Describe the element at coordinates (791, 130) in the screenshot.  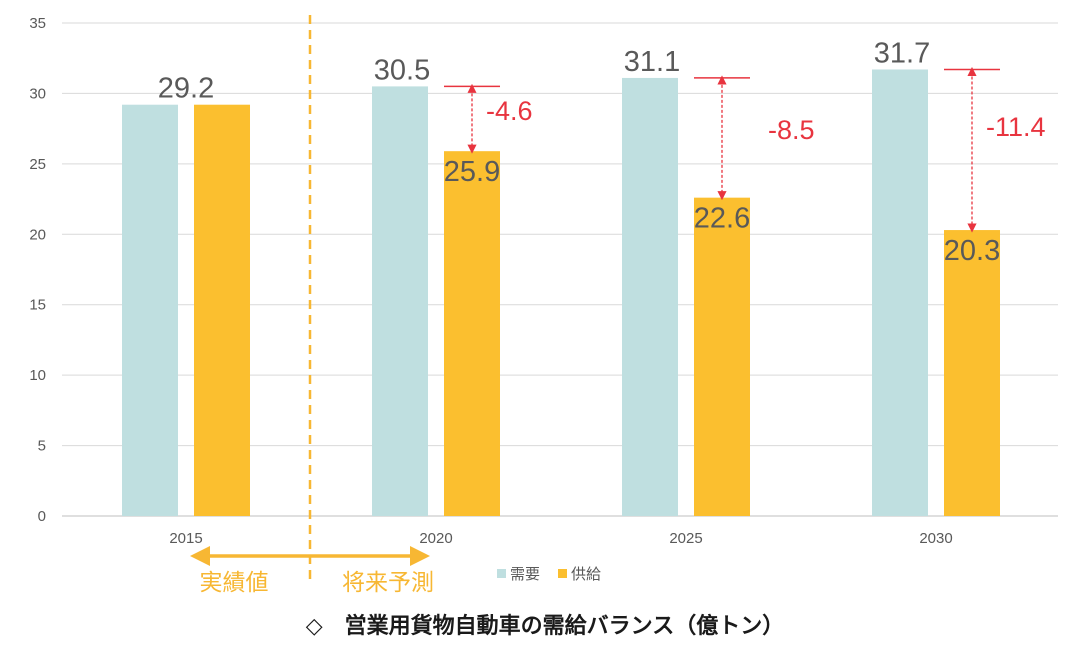
I see `gap-label-2025: -8.5` at that location.